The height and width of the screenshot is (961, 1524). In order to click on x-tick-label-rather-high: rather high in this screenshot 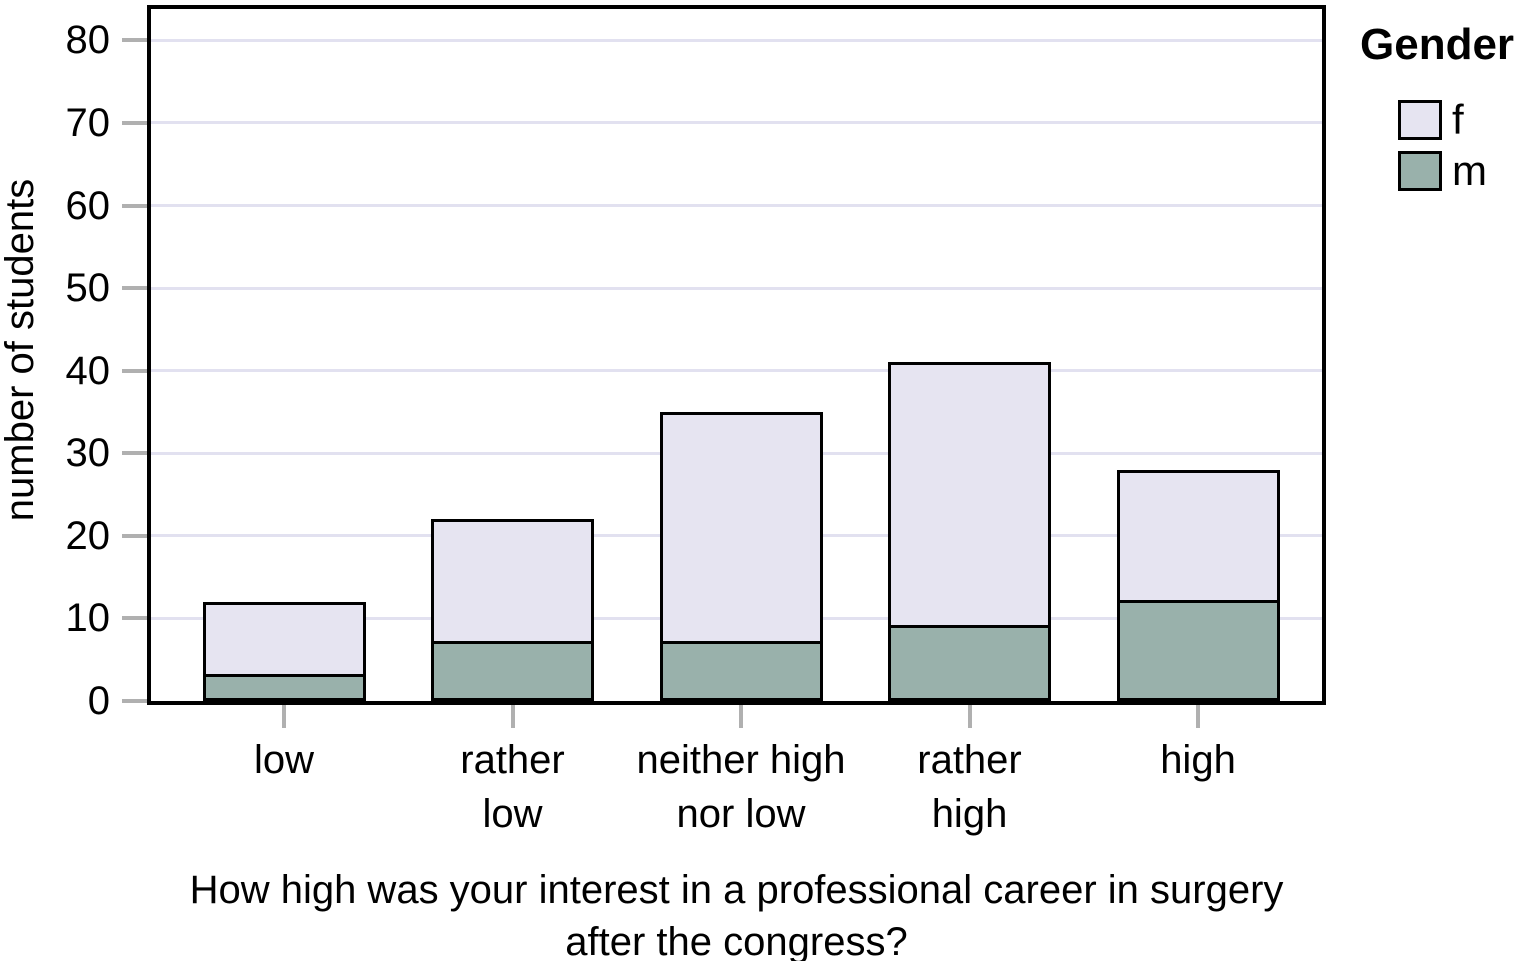, I will do `click(969, 787)`.